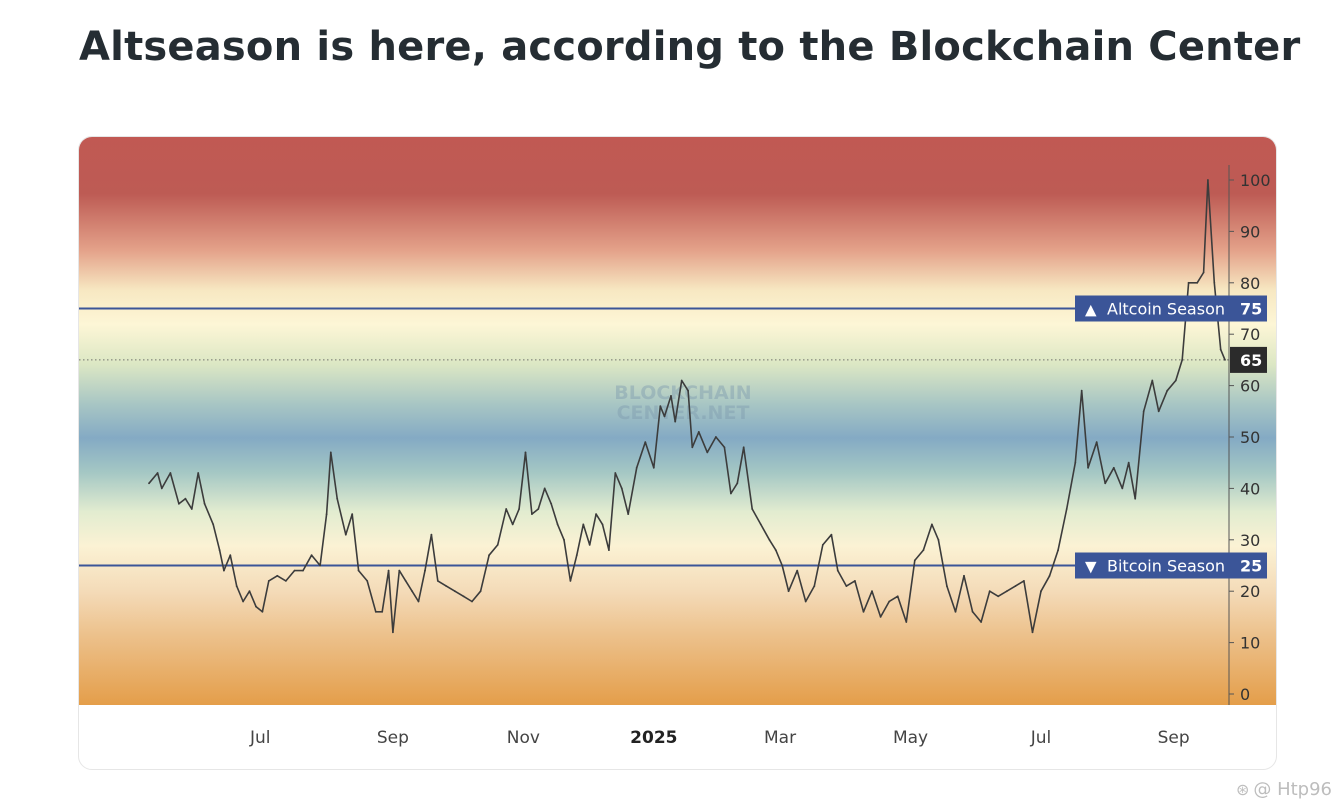  What do you see at coordinates (1242, 789) in the screenshot?
I see `weibo-icon: ⊛` at bounding box center [1242, 789].